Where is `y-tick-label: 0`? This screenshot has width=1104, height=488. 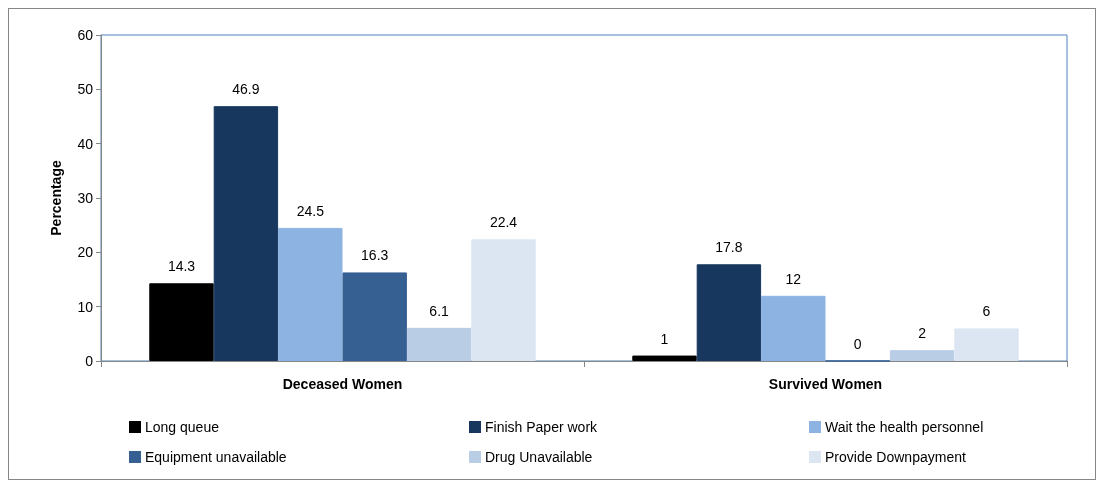
y-tick-label: 0 is located at coordinates (89, 361).